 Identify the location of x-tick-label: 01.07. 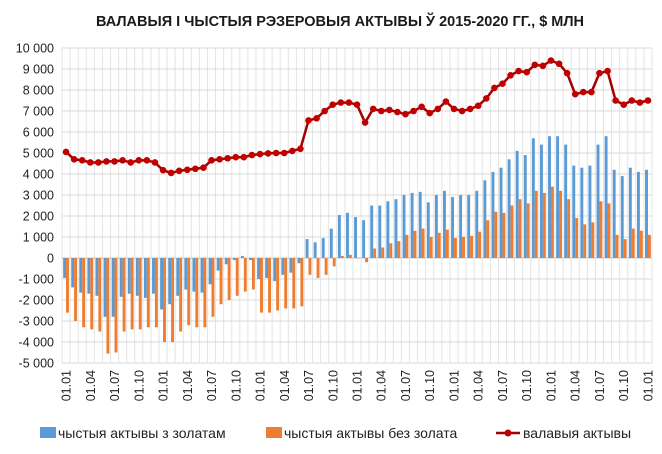
(115, 385).